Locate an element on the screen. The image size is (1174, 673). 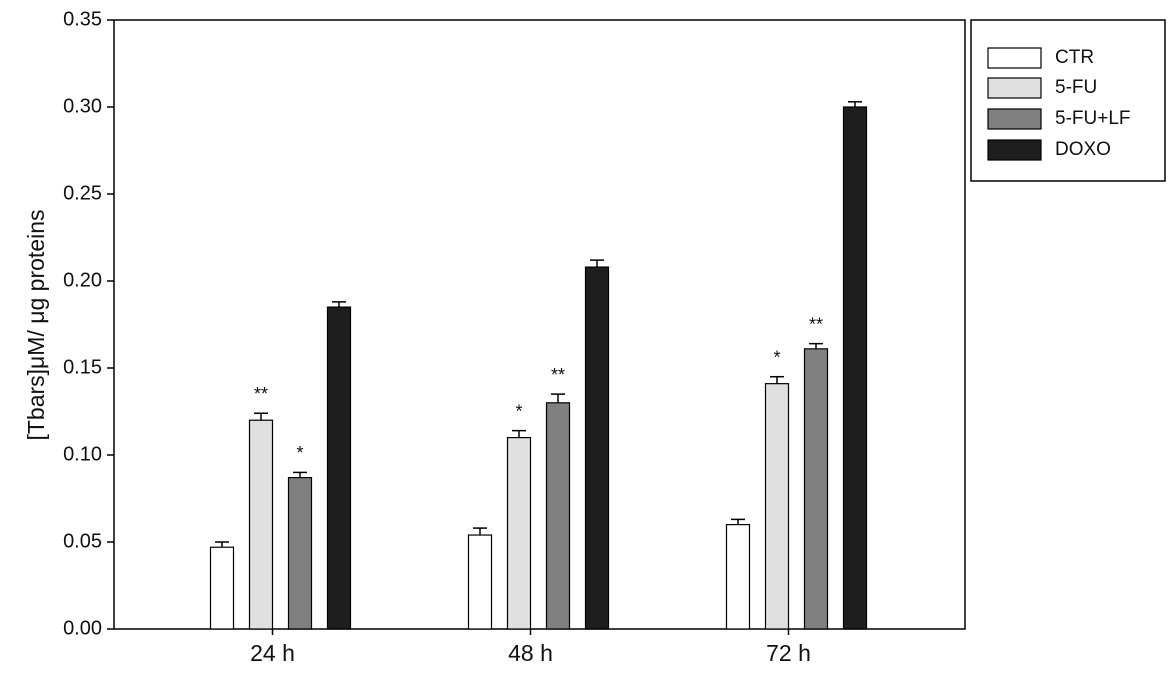
y-tick-label: 0.20 is located at coordinates (82, 280).